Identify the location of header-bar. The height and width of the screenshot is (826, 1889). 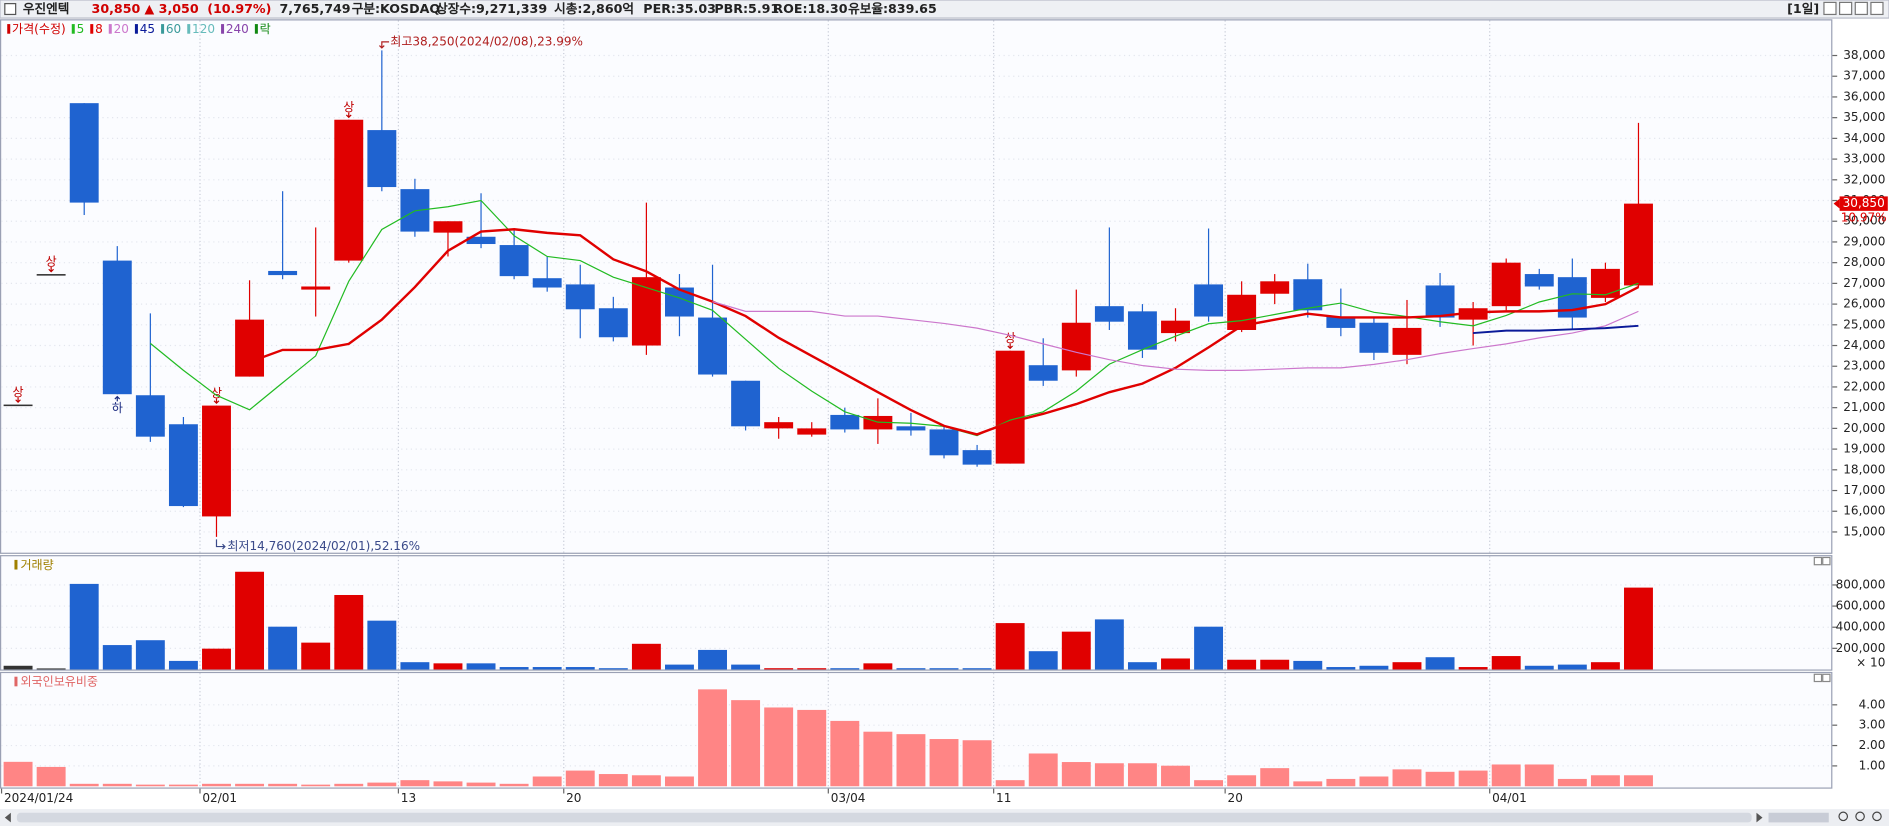
(944, 9).